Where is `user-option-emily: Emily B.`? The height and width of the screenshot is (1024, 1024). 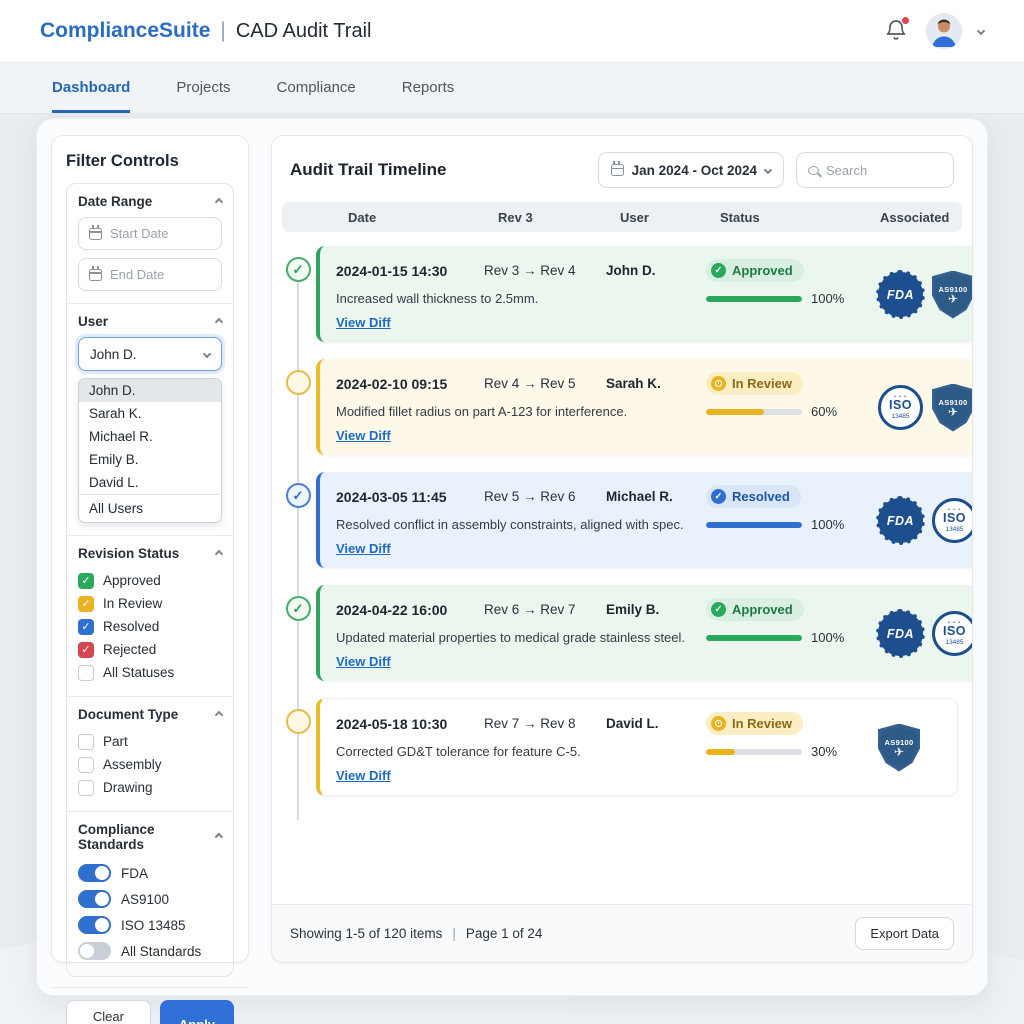
user-option-emily: Emily B. is located at coordinates (114, 459).